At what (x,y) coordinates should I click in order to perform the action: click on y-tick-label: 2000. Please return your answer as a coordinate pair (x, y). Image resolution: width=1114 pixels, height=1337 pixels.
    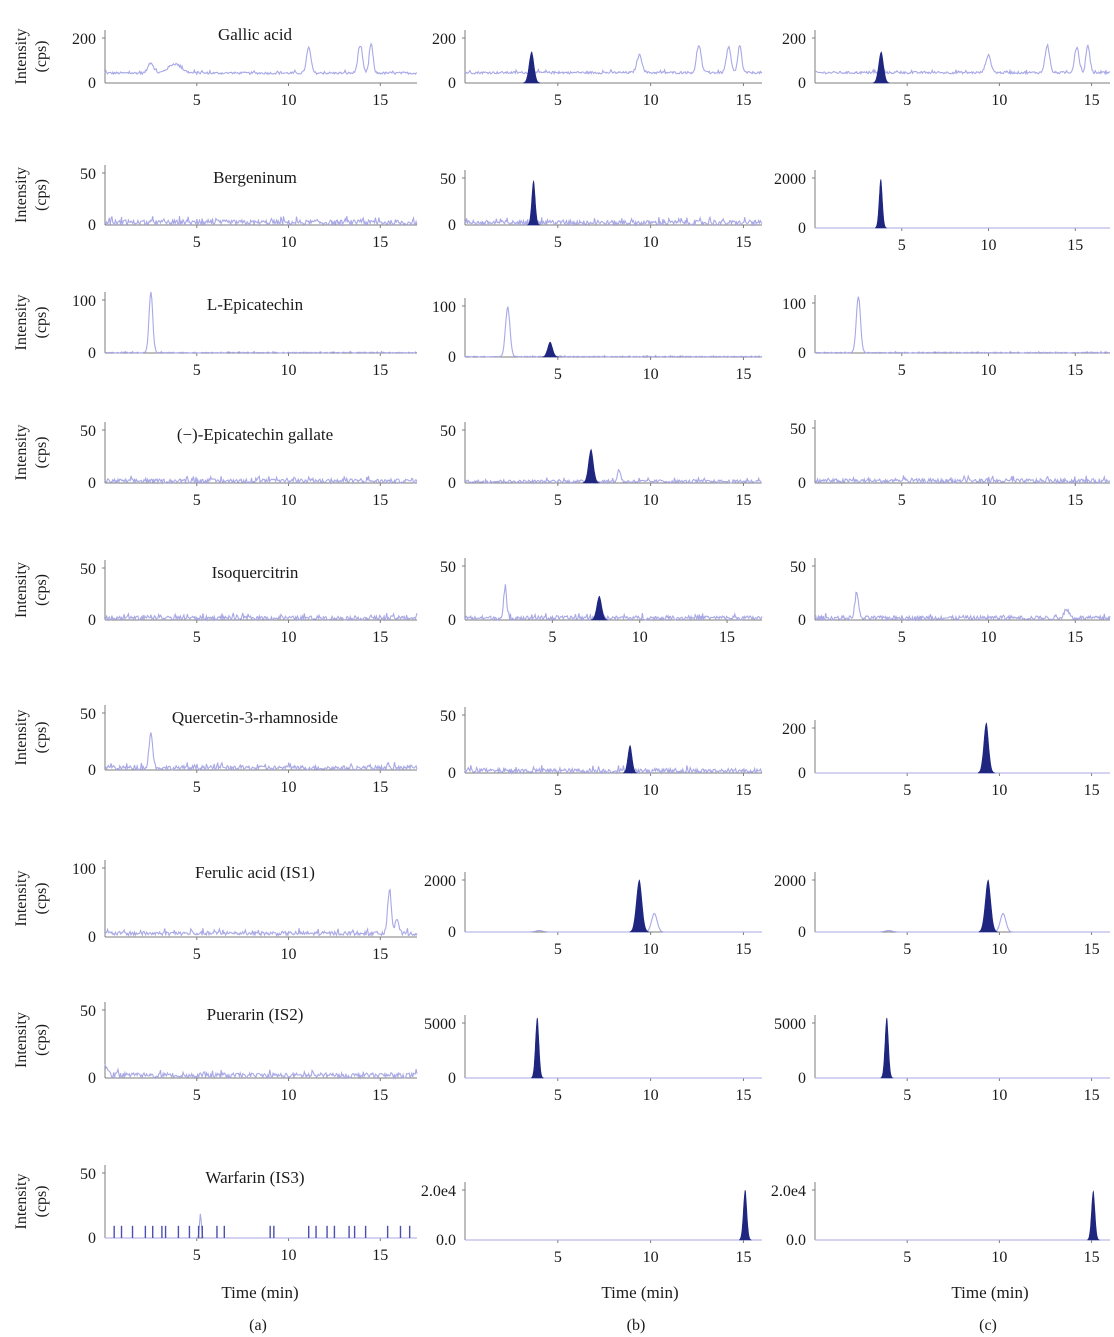
    Looking at the image, I should click on (440, 881).